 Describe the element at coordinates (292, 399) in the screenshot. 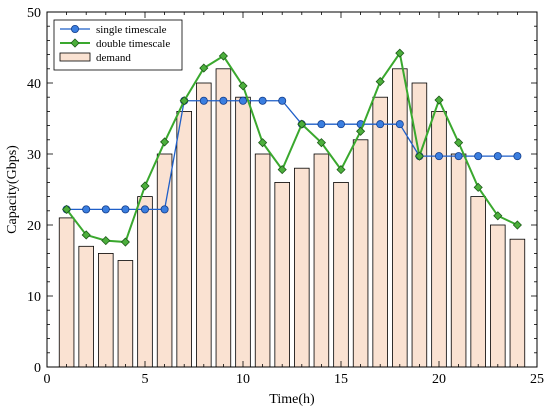

I see `x-axis-label: Time(h)` at that location.